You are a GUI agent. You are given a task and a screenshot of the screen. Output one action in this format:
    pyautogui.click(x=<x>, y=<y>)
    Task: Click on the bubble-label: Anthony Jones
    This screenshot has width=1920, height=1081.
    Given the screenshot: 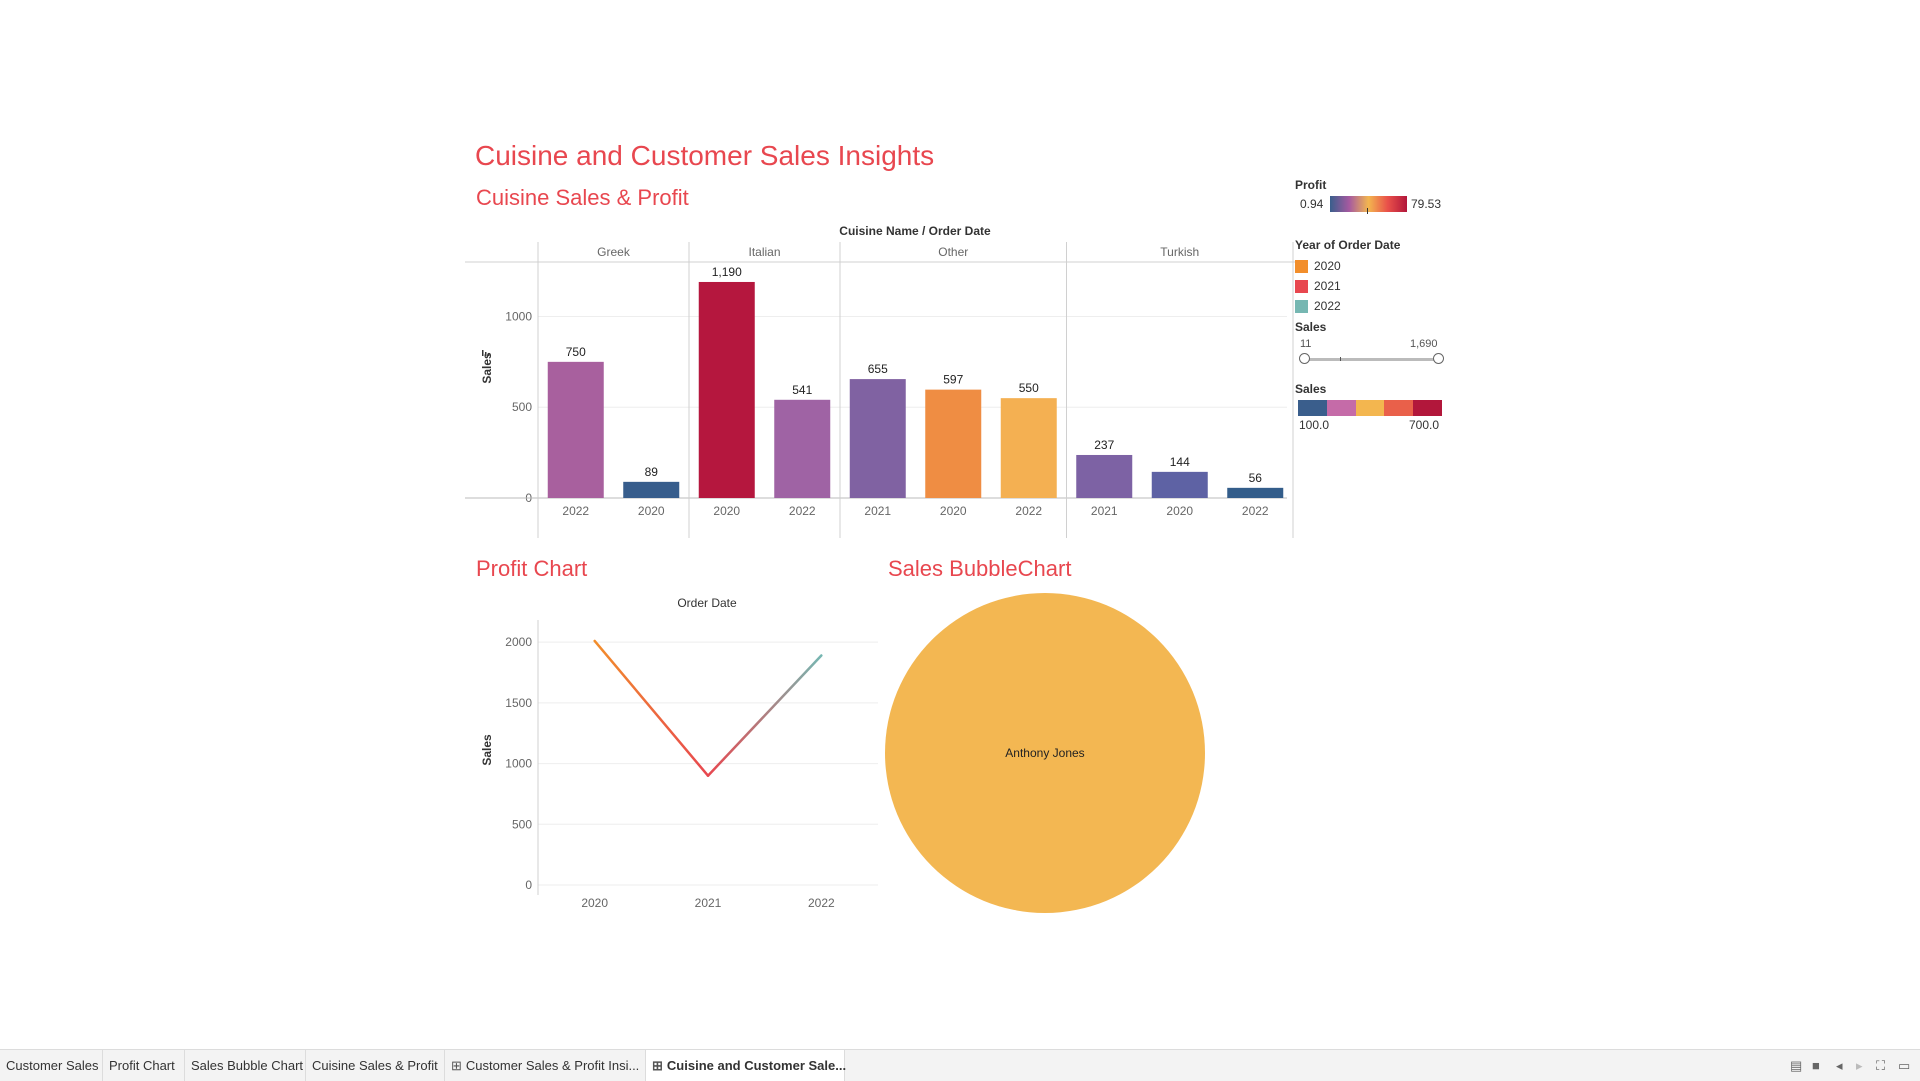 What is the action you would take?
    pyautogui.click(x=1044, y=753)
    